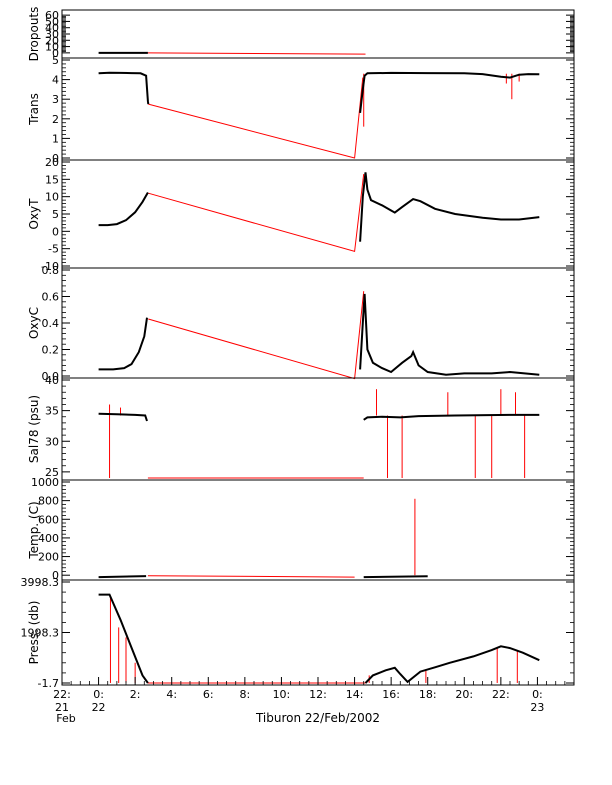 This screenshot has width=612, height=785. I want to click on y-tick-label: 15, so click(52, 179).